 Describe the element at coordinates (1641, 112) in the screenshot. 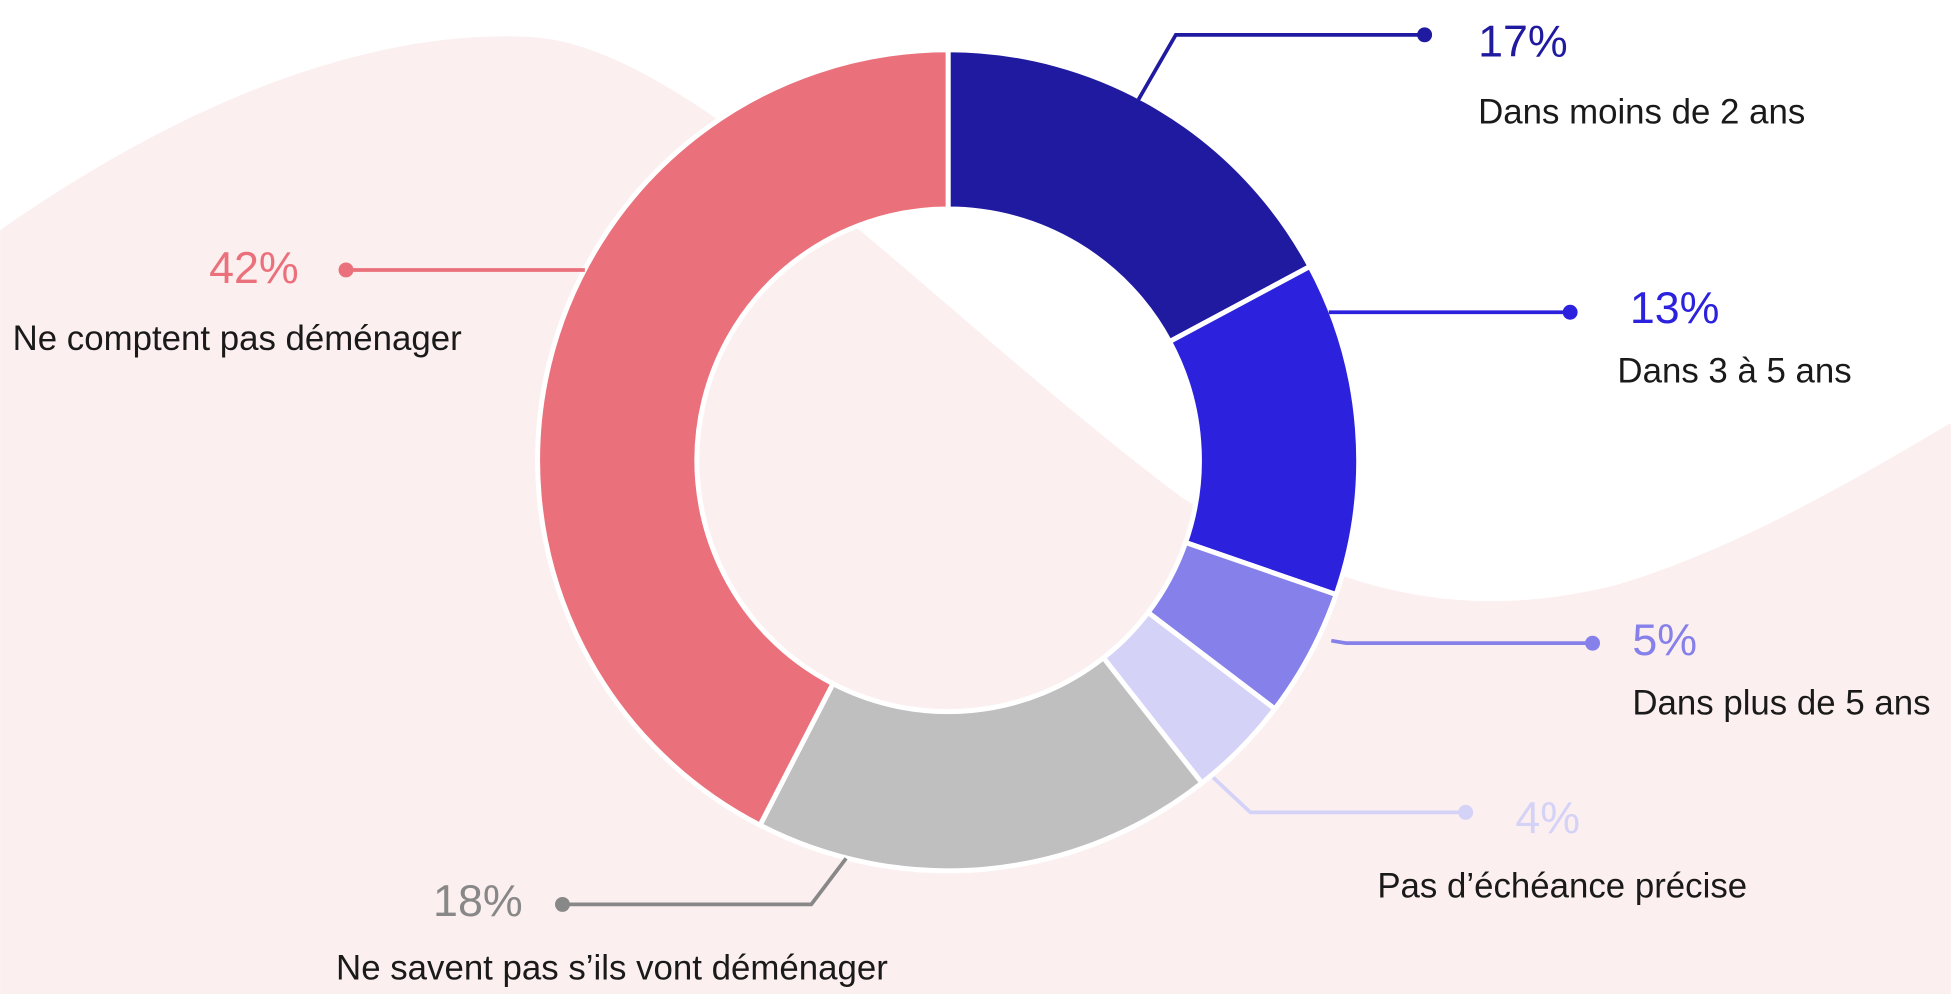

I see `category-label: Dans moins de 2 ans` at that location.